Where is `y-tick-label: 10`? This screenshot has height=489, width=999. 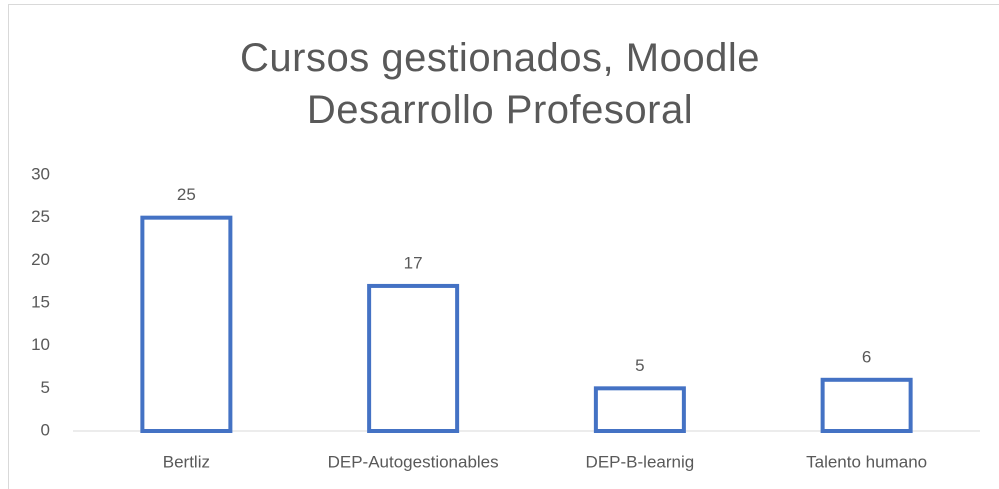 y-tick-label: 10 is located at coordinates (40, 344).